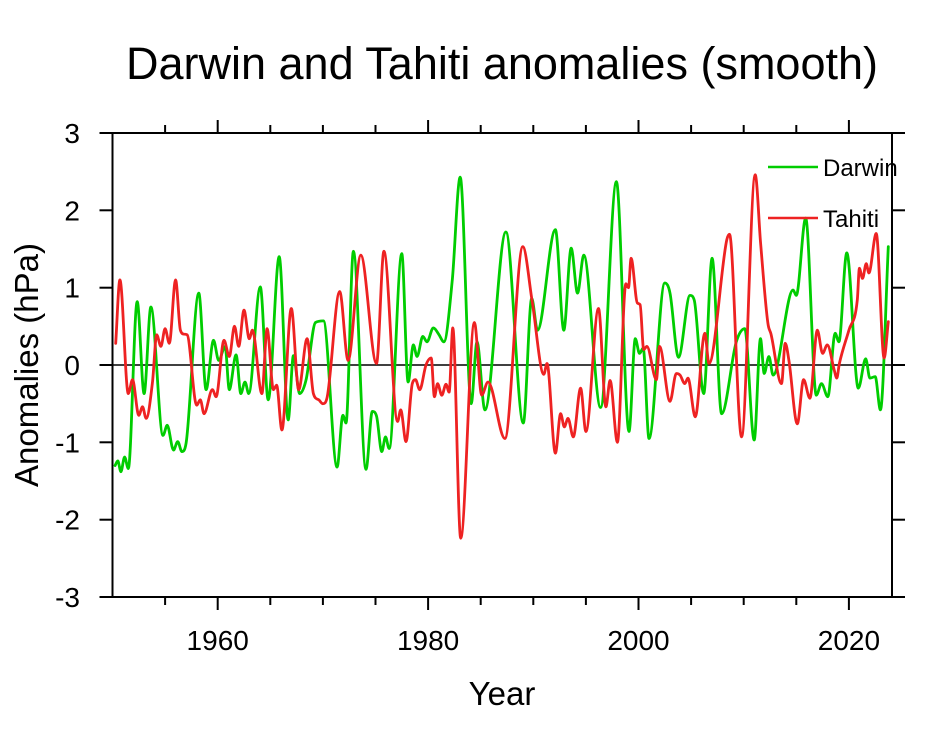  I want to click on y-tick-label: -3, so click(67, 597).